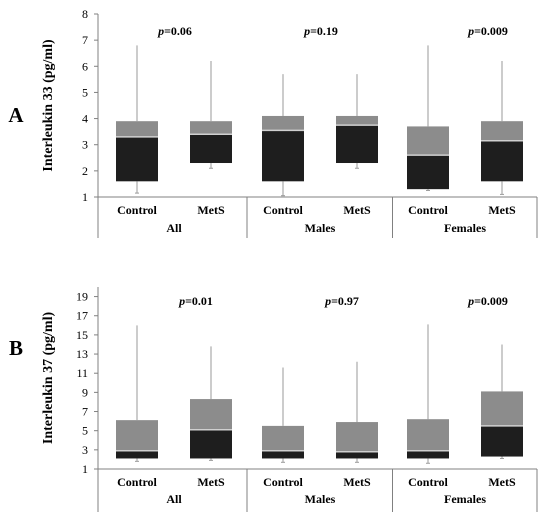  Describe the element at coordinates (82, 354) in the screenshot. I see `y-tick-label: 13` at that location.